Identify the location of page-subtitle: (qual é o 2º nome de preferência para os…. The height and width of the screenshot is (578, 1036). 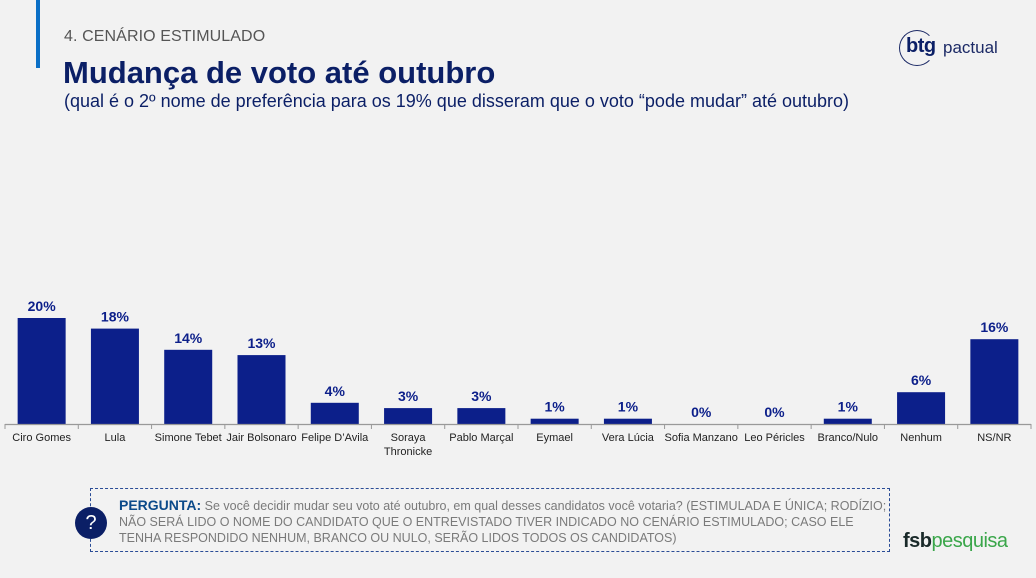
(457, 101).